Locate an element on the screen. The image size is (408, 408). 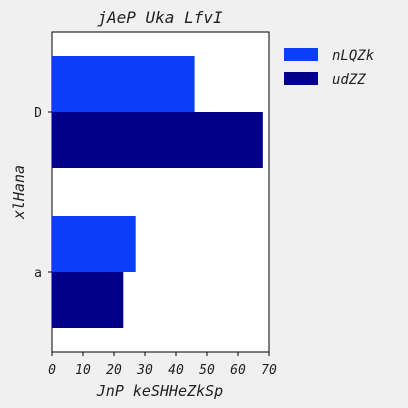
bar-udZZ-D is located at coordinates (157, 140).